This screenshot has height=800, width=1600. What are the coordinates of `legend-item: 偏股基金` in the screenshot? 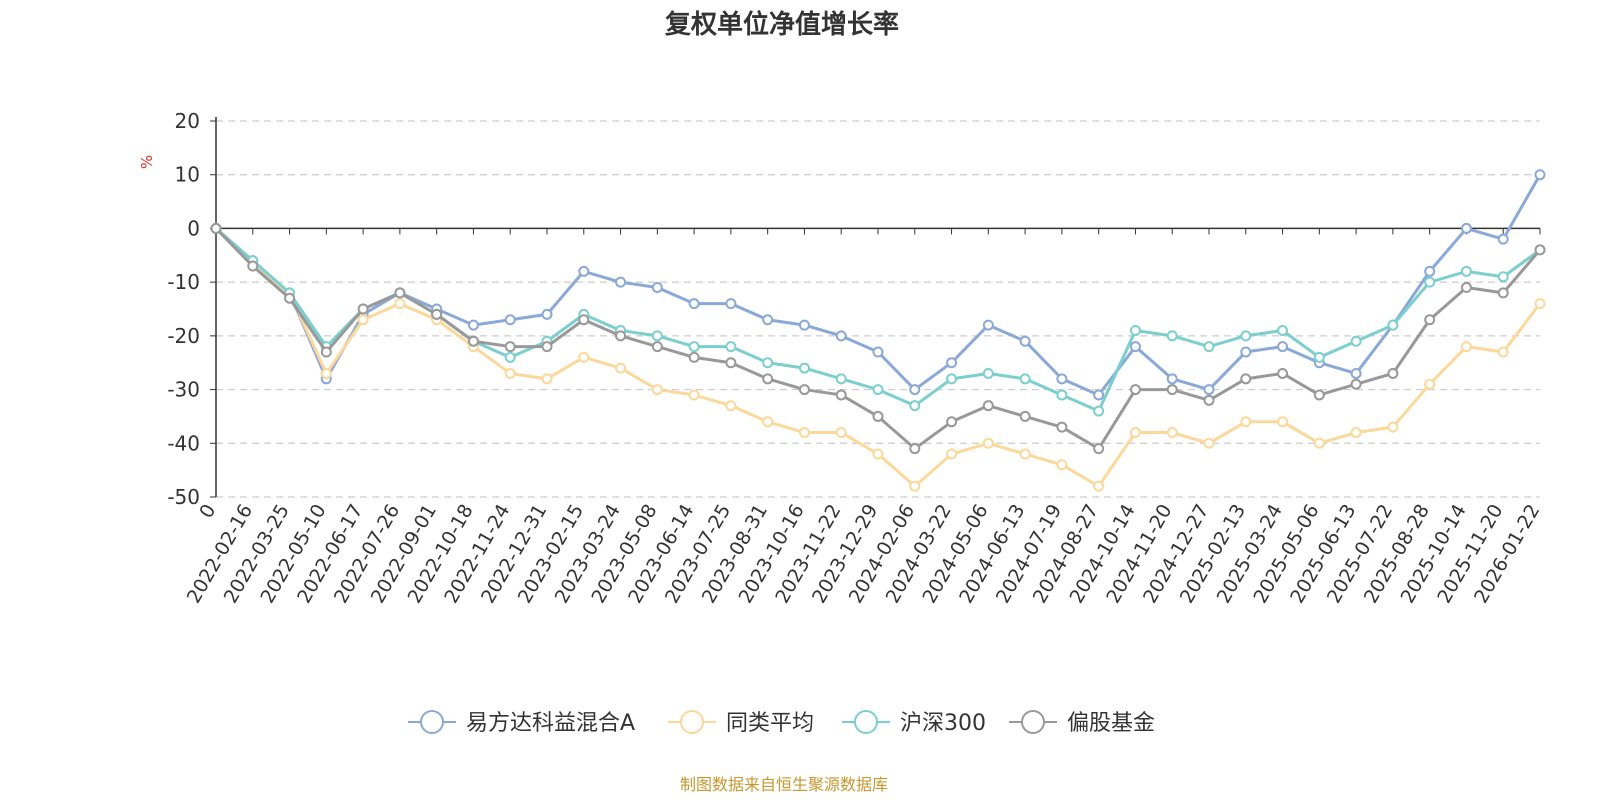 It's located at (1082, 723).